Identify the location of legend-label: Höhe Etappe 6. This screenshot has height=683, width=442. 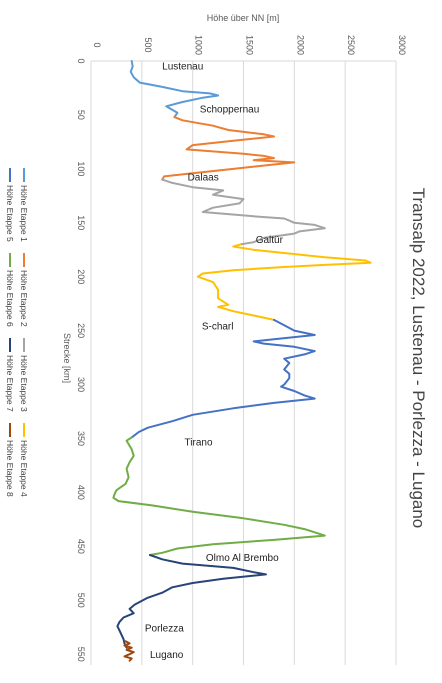
(10, 298).